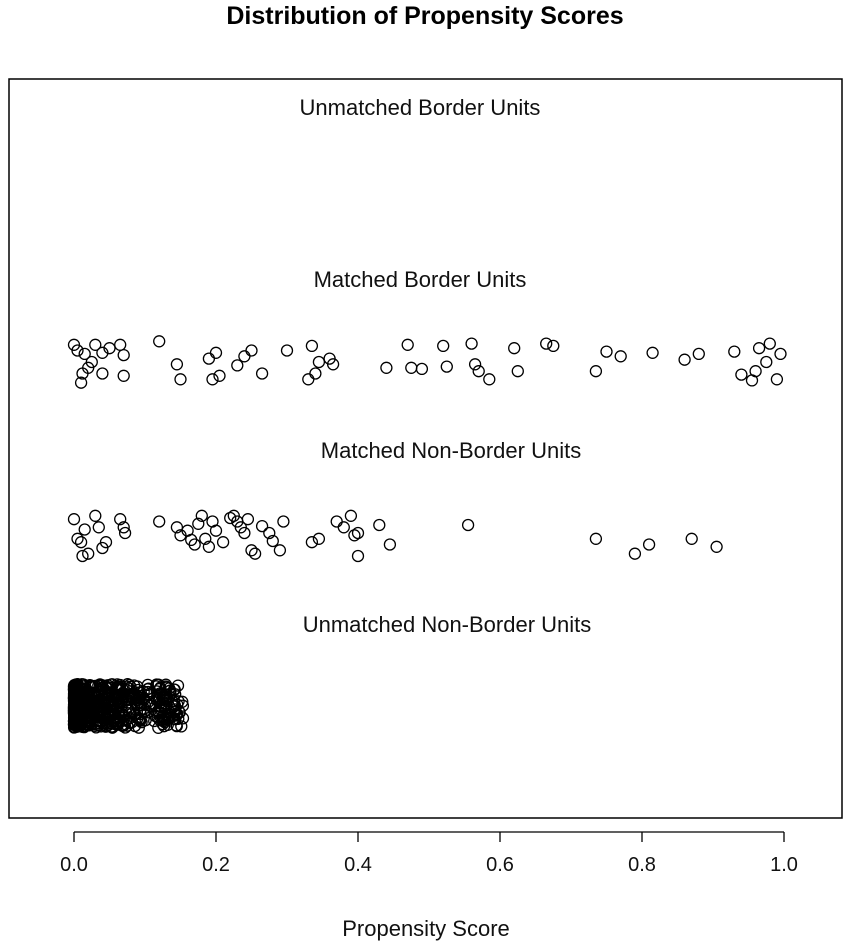  I want to click on x-tick-label: 0.2, so click(216, 865).